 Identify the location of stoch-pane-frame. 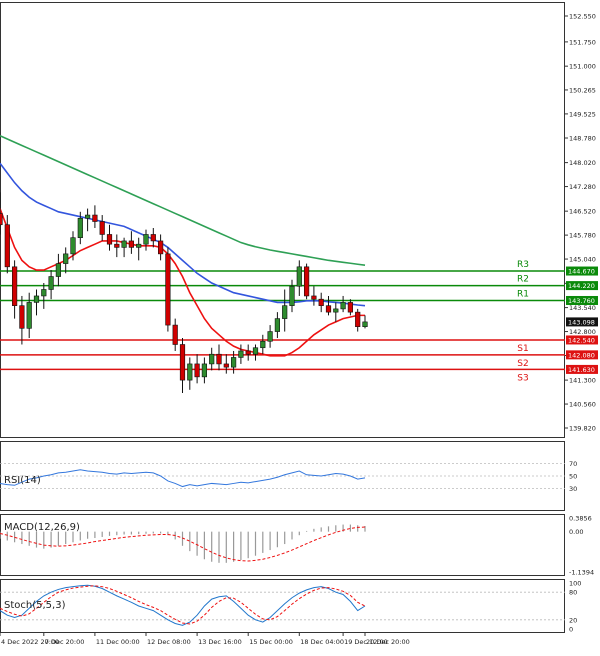
(282, 606).